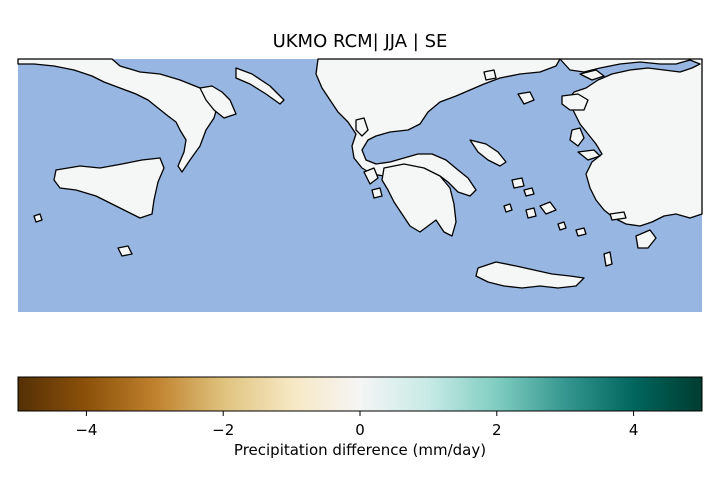 This screenshot has width=720, height=480. I want to click on peloponnese, so click(419, 200).